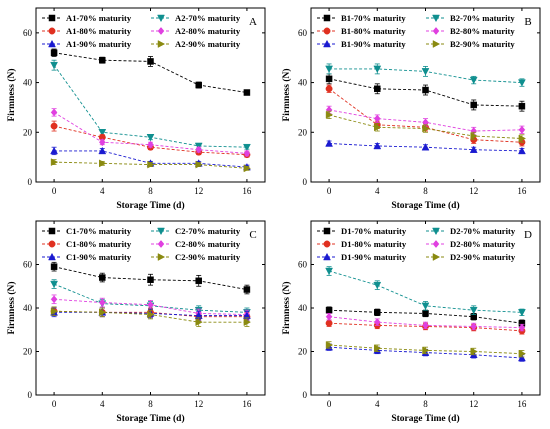 The height and width of the screenshot is (429, 550). What do you see at coordinates (471, 244) in the screenshot?
I see `legend-entry: D2-80% maturity` at bounding box center [471, 244].